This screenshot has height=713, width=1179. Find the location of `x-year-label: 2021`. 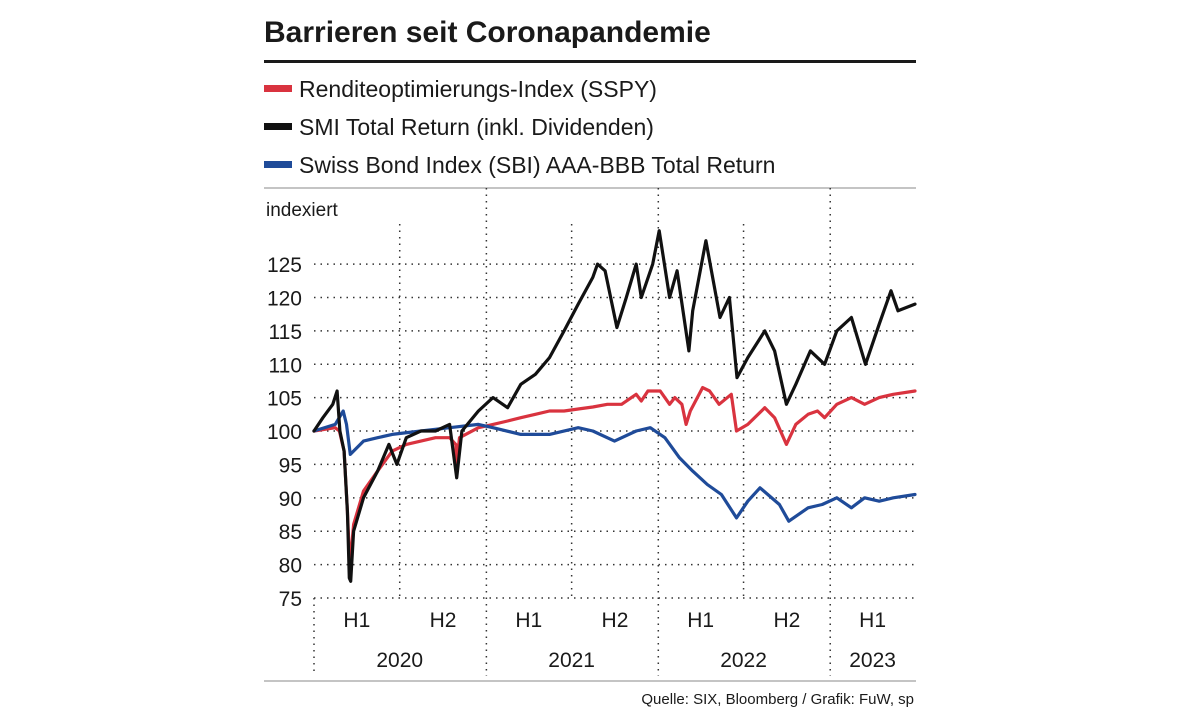

x-year-label: 2021 is located at coordinates (571, 660).